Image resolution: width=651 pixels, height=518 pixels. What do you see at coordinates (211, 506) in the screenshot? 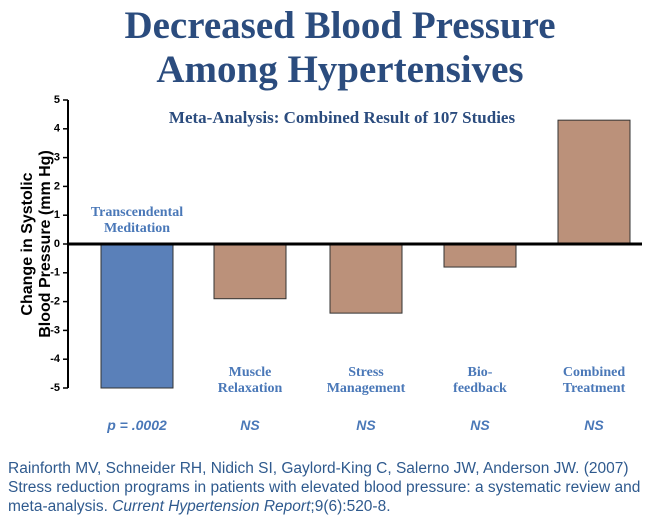
I see `citation-journal: Current Hypertension Report` at bounding box center [211, 506].